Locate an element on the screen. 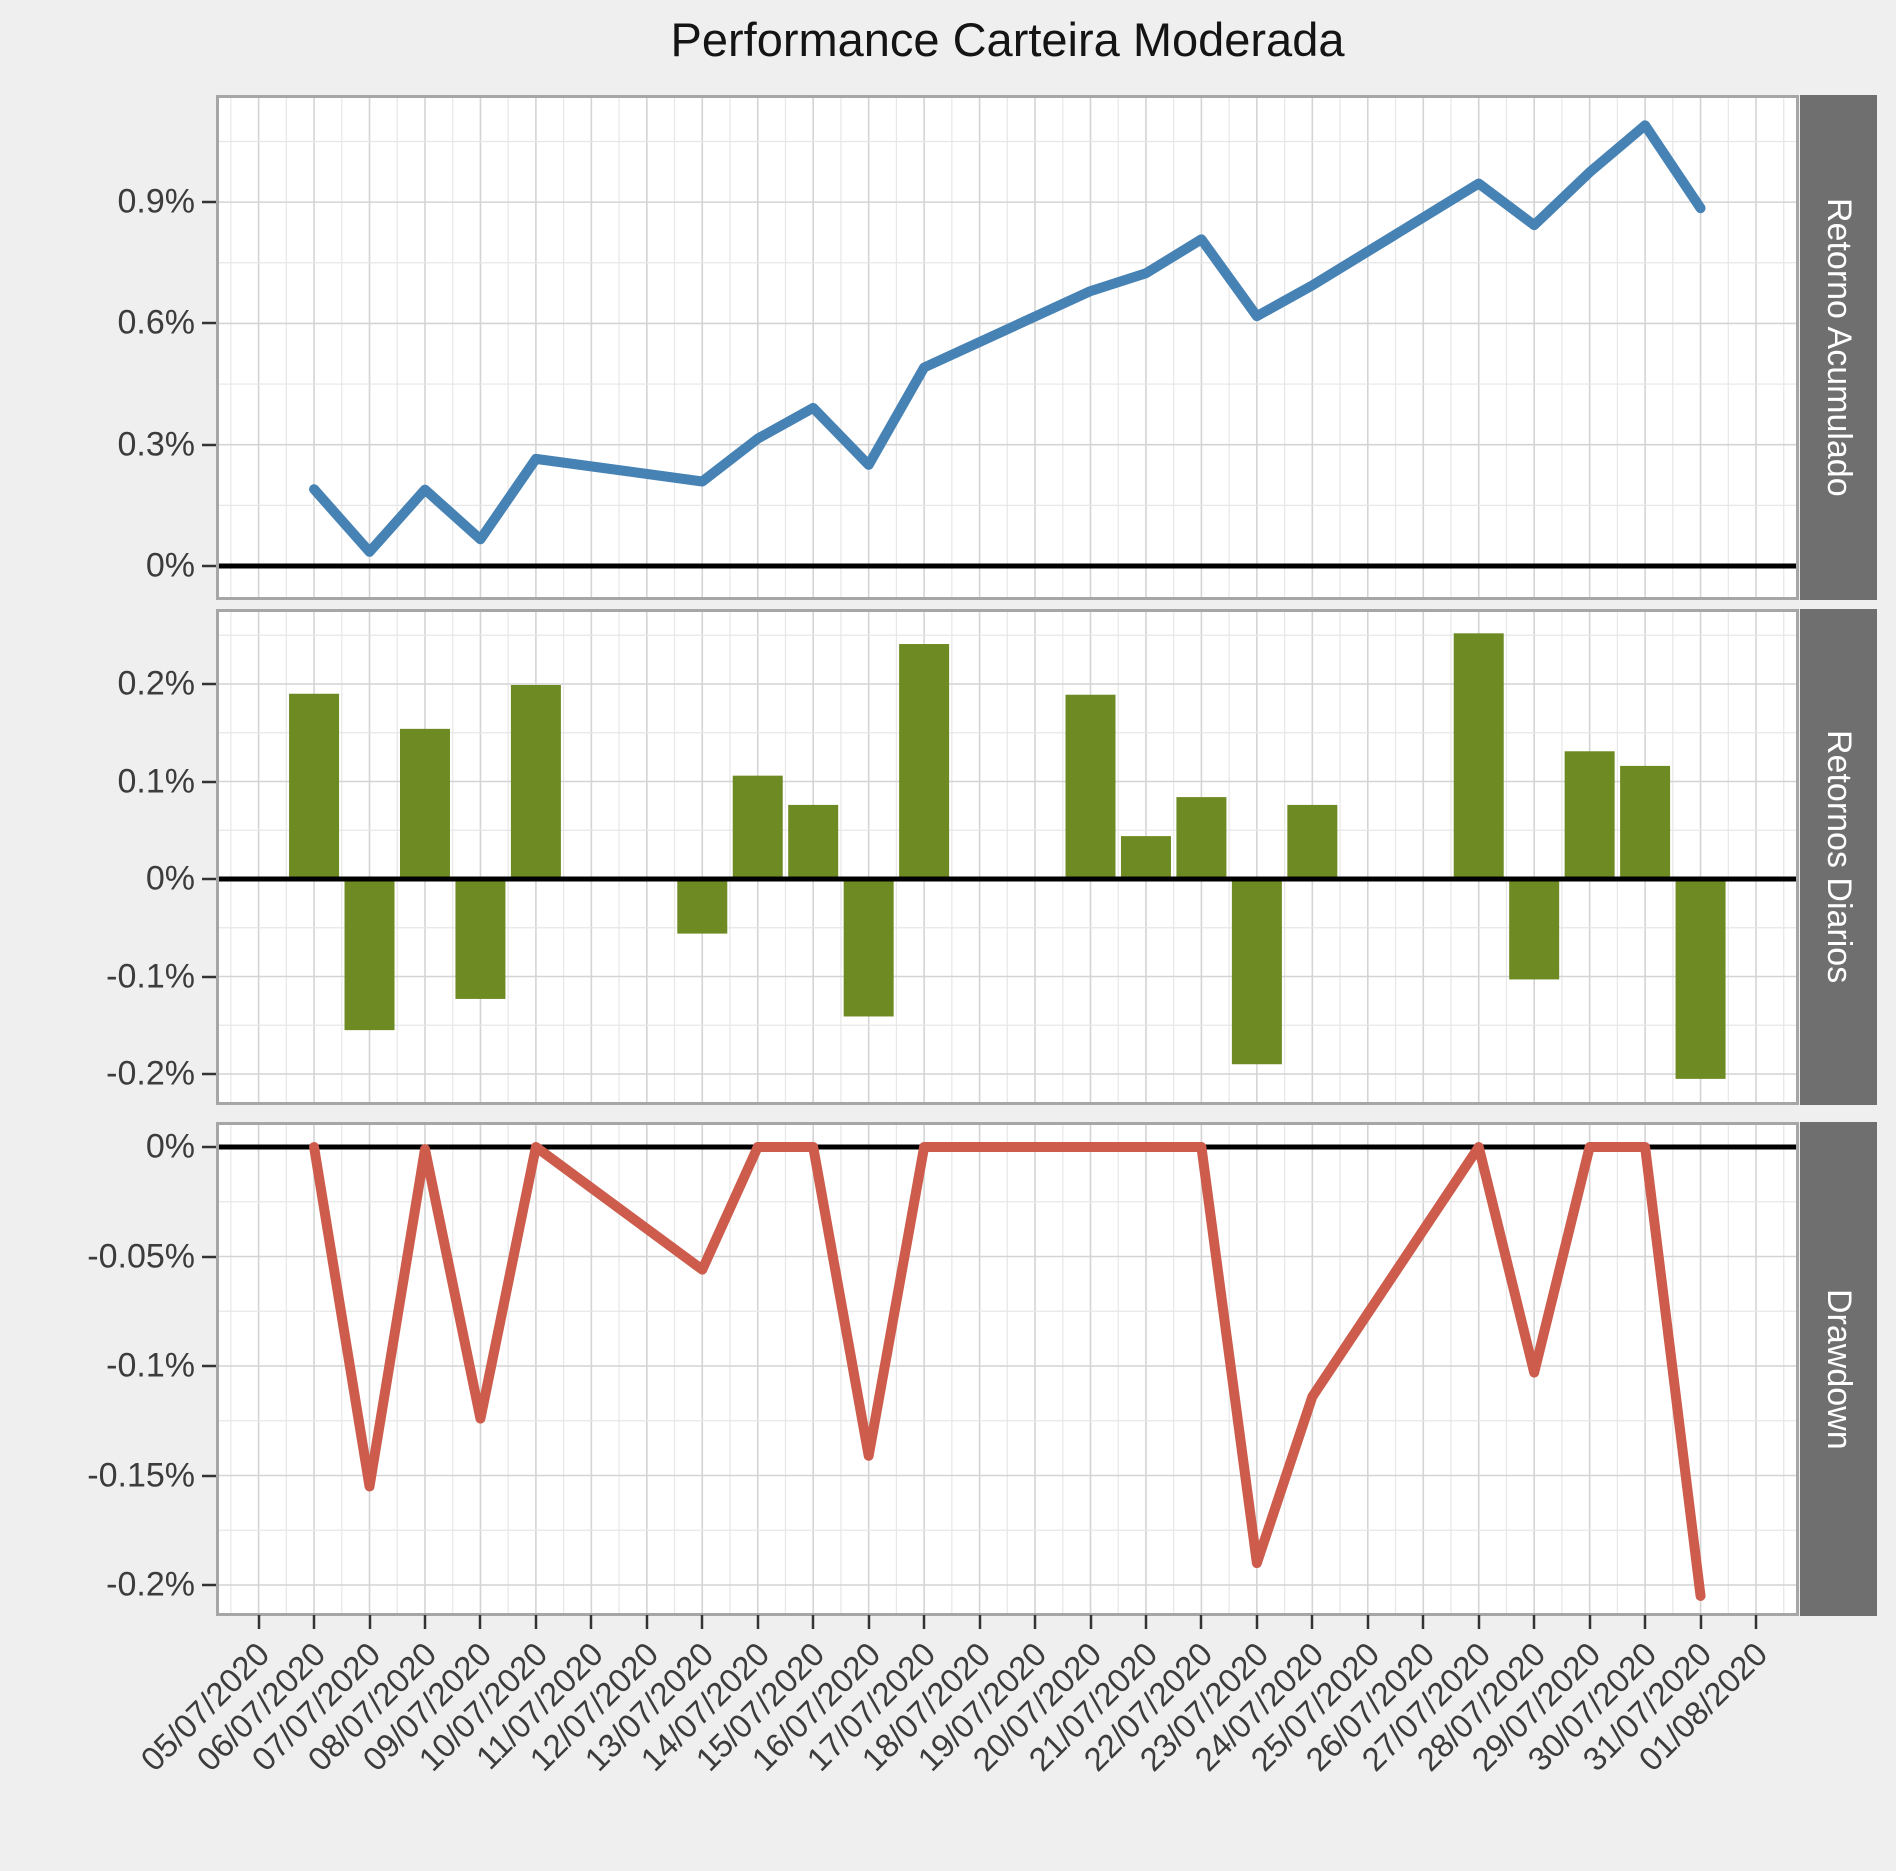 This screenshot has height=1871, width=1896. facet-strip-1: Retorno Acumulado is located at coordinates (1838, 347).